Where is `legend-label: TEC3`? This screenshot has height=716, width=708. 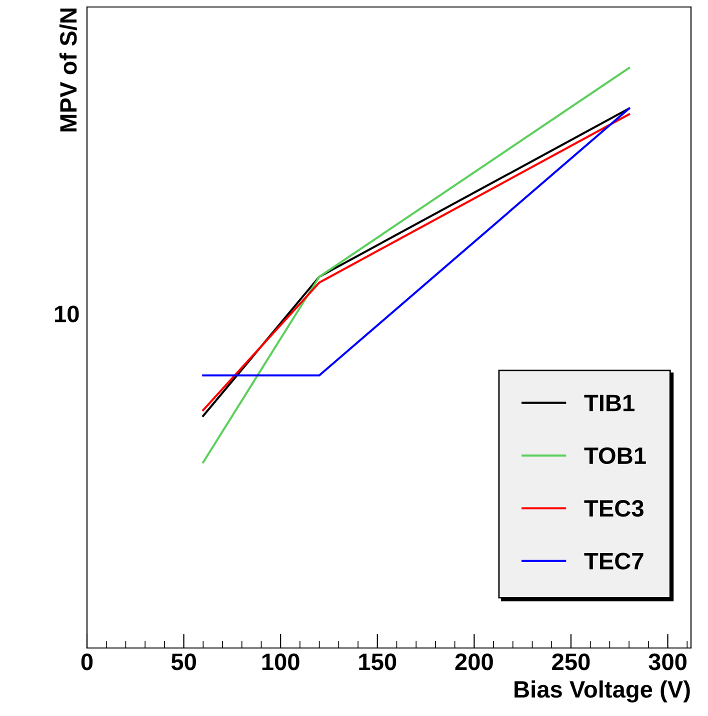 legend-label: TEC3 is located at coordinates (614, 508).